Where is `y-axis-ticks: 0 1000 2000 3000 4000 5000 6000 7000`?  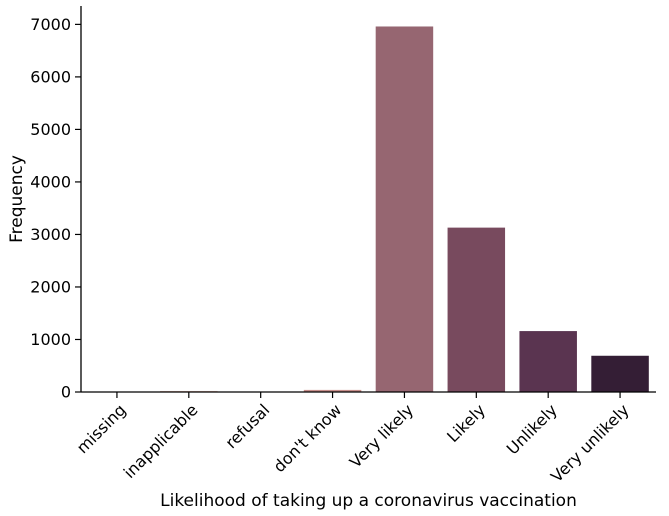
y-axis-ticks: 0 1000 2000 3000 4000 5000 6000 7000 is located at coordinates (55, 208).